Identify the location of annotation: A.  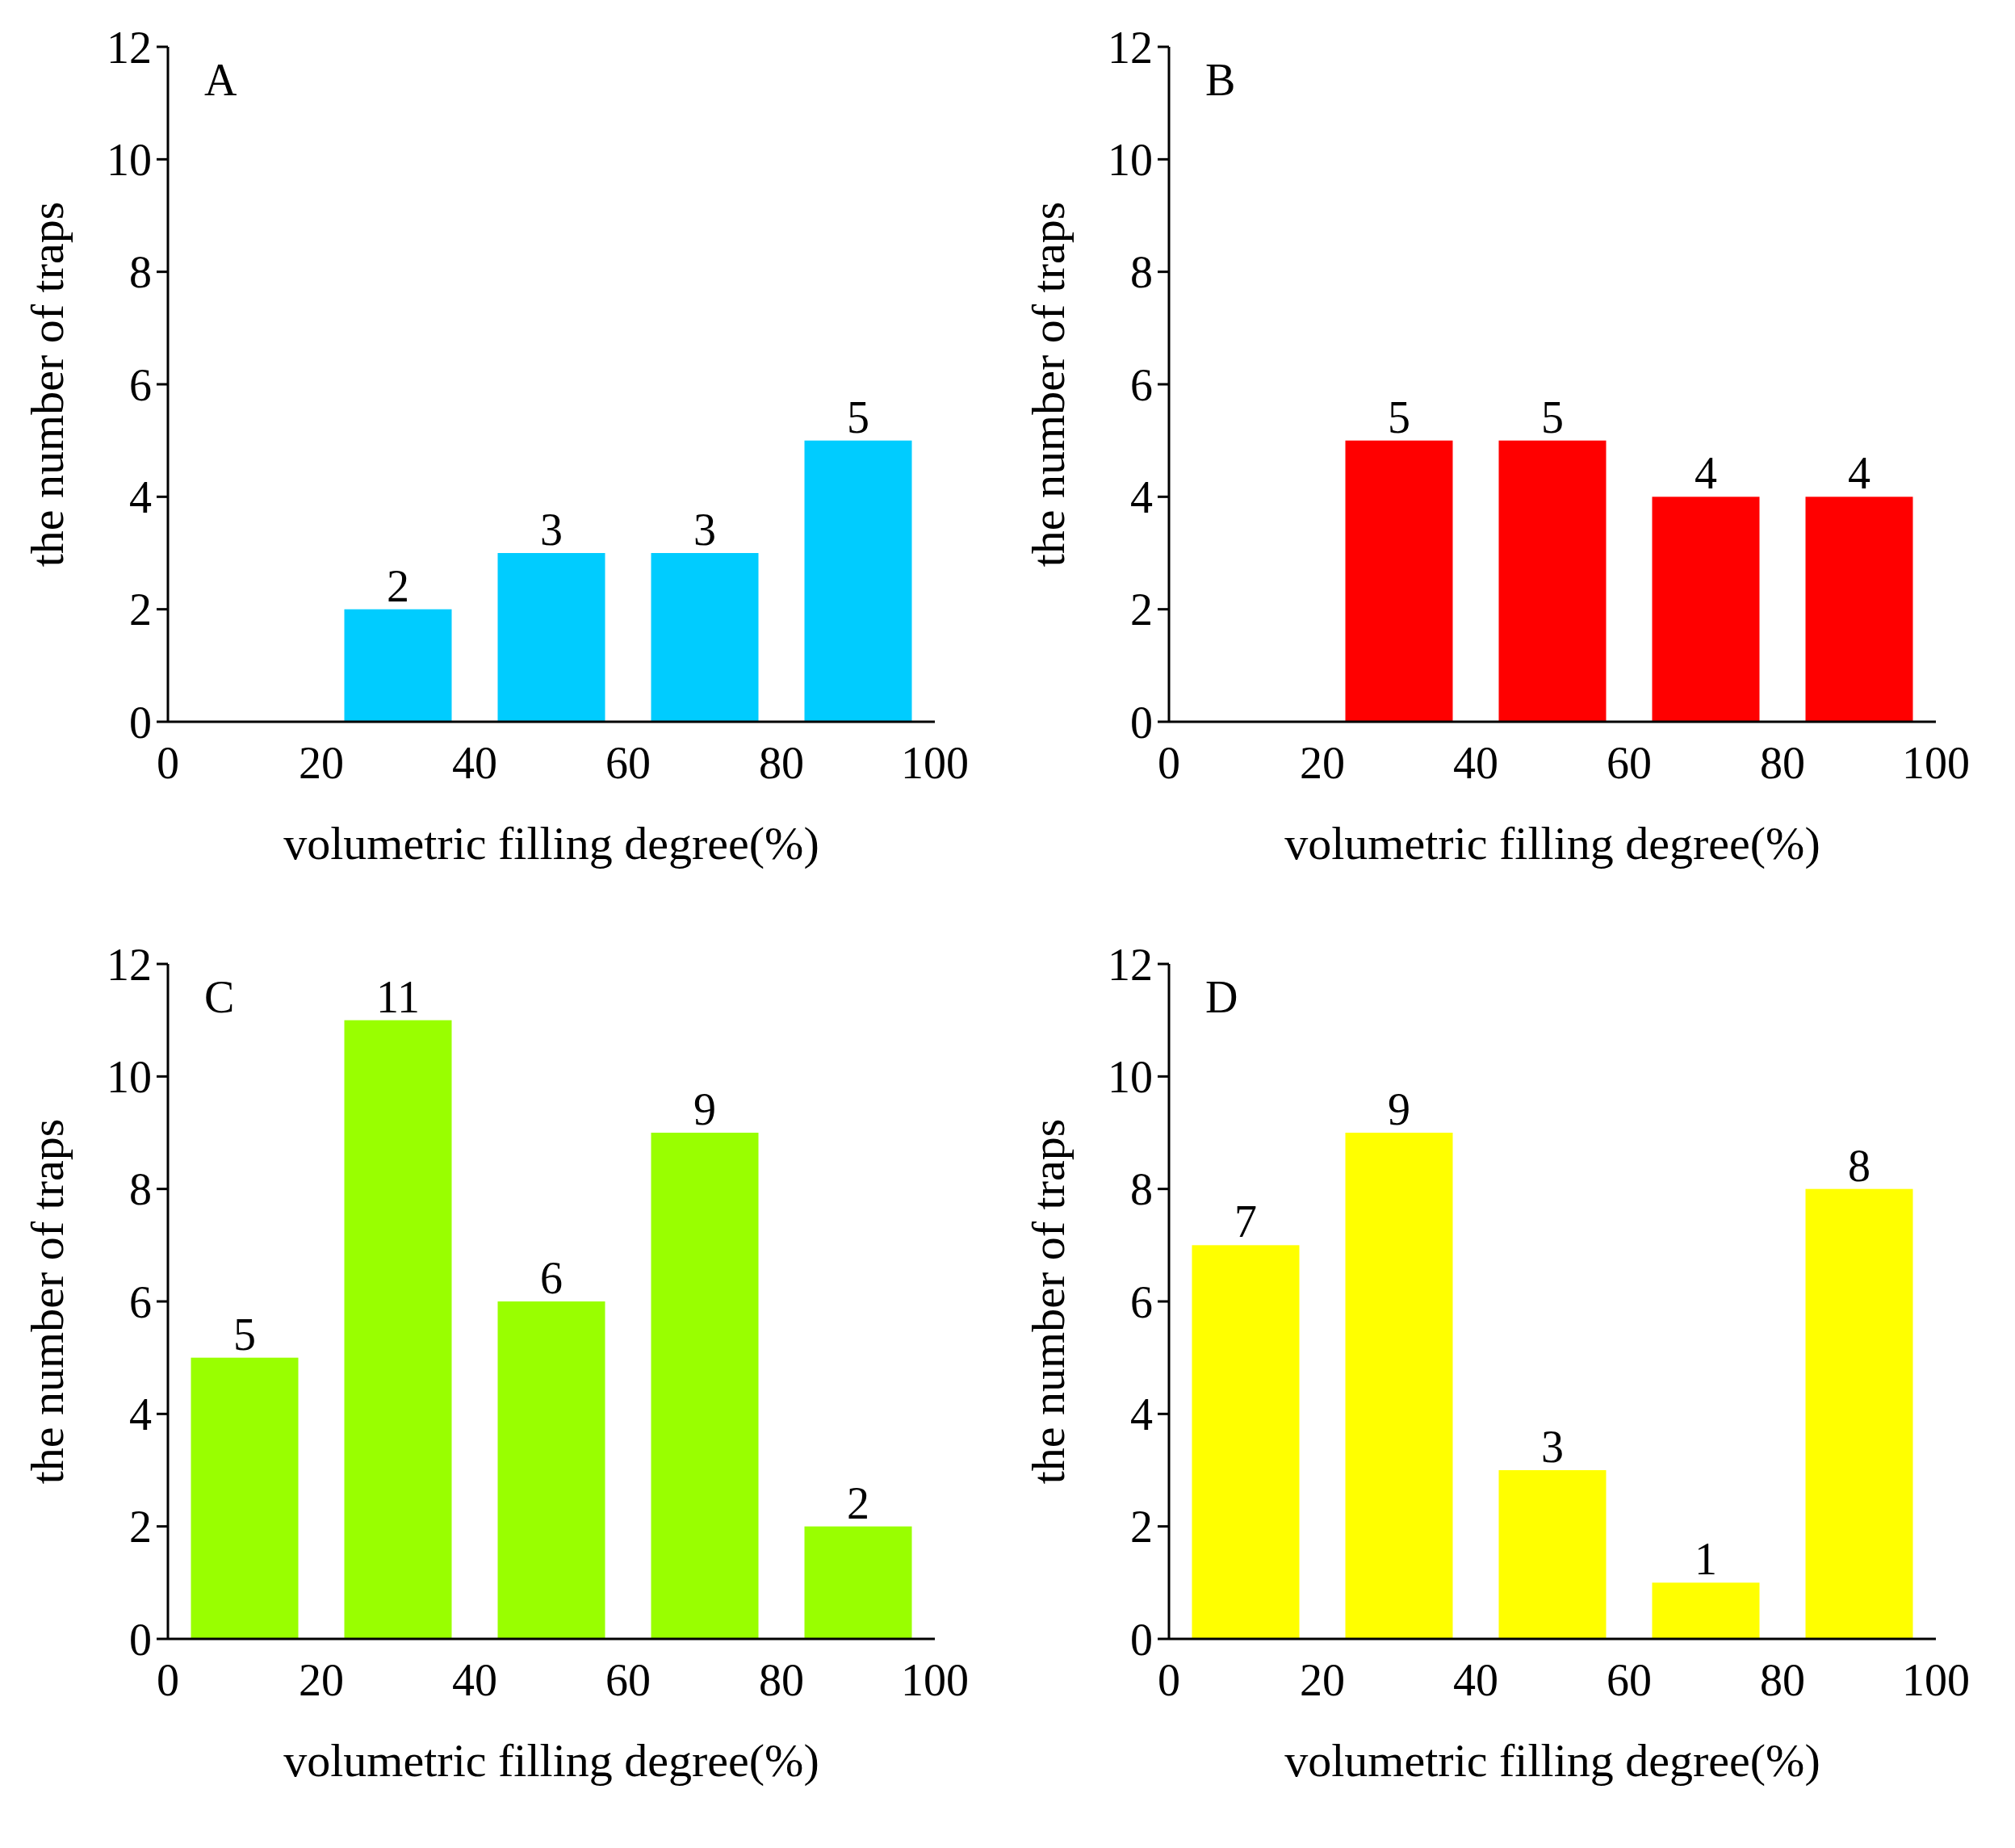
(220, 80).